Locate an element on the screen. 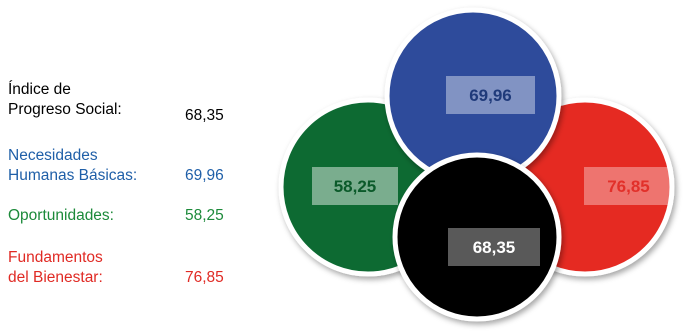 The height and width of the screenshot is (335, 685). legend-label-line: del Bienestar: is located at coordinates (55, 277).